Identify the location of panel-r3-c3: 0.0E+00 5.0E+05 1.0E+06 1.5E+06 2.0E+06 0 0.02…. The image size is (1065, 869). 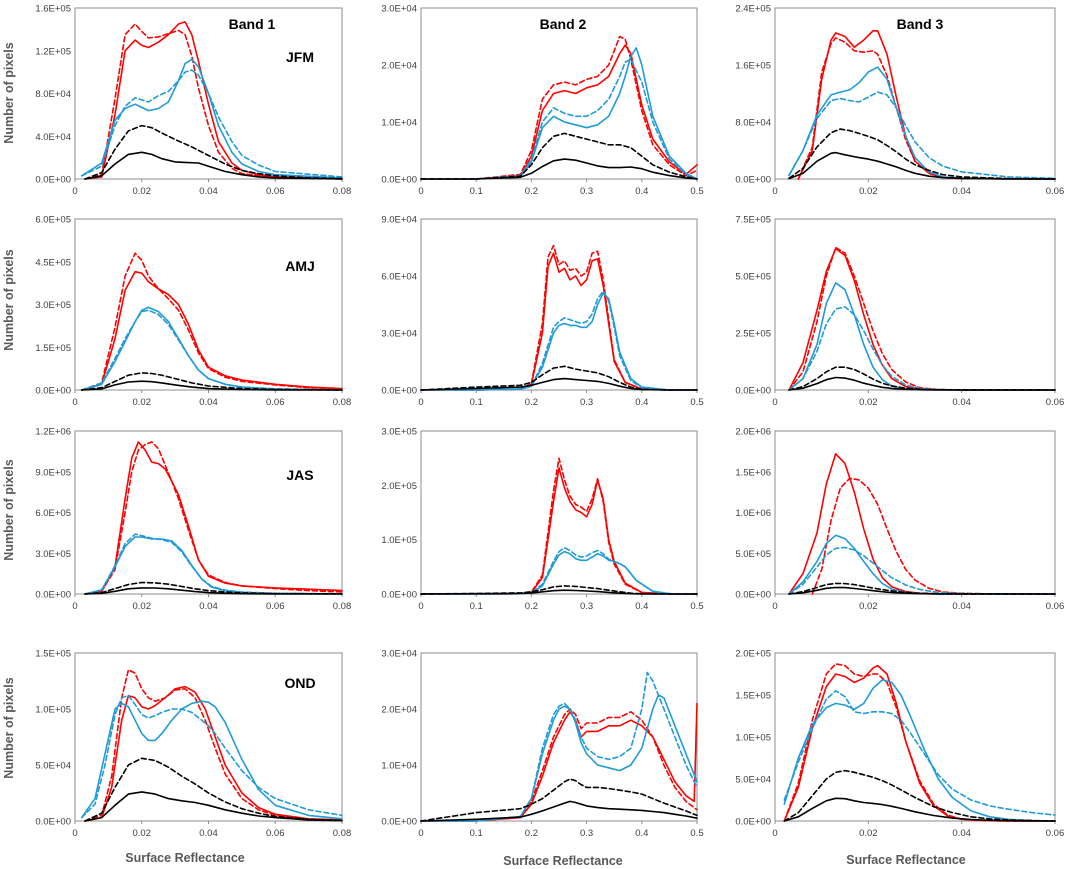
(899, 520).